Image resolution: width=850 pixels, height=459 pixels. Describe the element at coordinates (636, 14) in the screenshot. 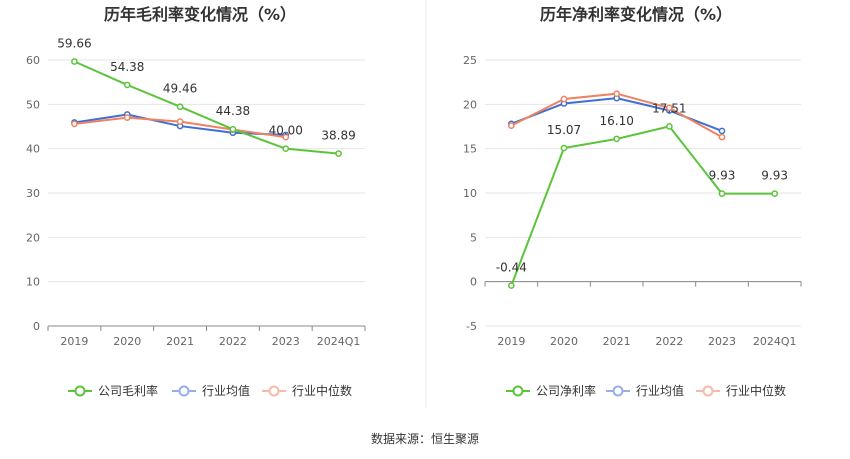

I see `chart-title: 历年净利率变化情况（%）` at that location.